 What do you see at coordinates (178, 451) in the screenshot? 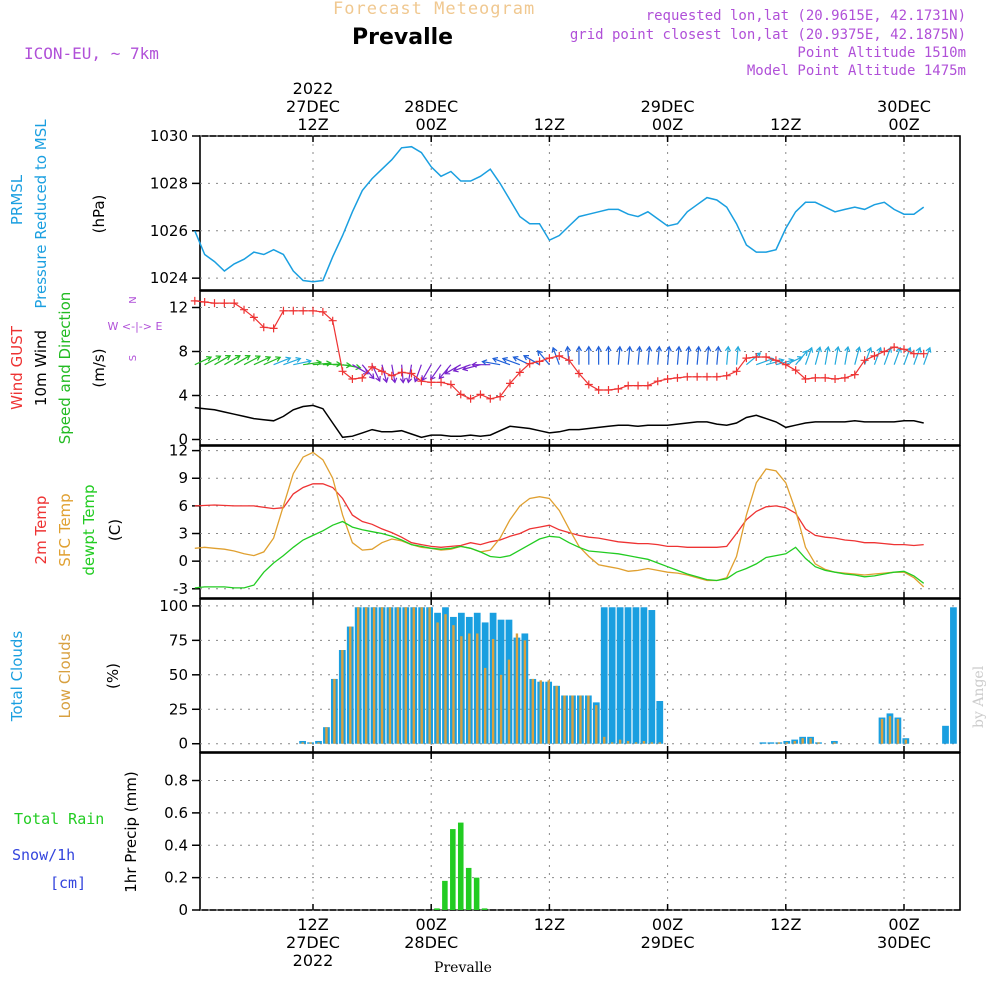
I see `temperature-ytick-label: 12` at bounding box center [178, 451].